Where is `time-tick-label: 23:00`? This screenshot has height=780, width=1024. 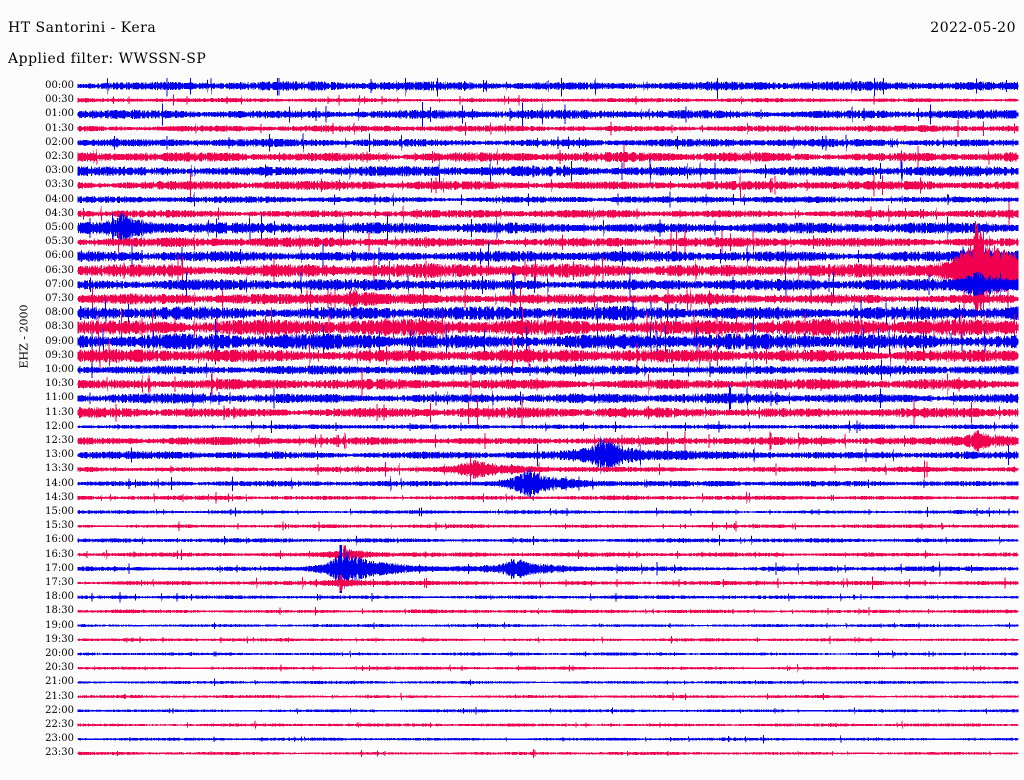 time-tick-label: 23:00 is located at coordinates (59, 739).